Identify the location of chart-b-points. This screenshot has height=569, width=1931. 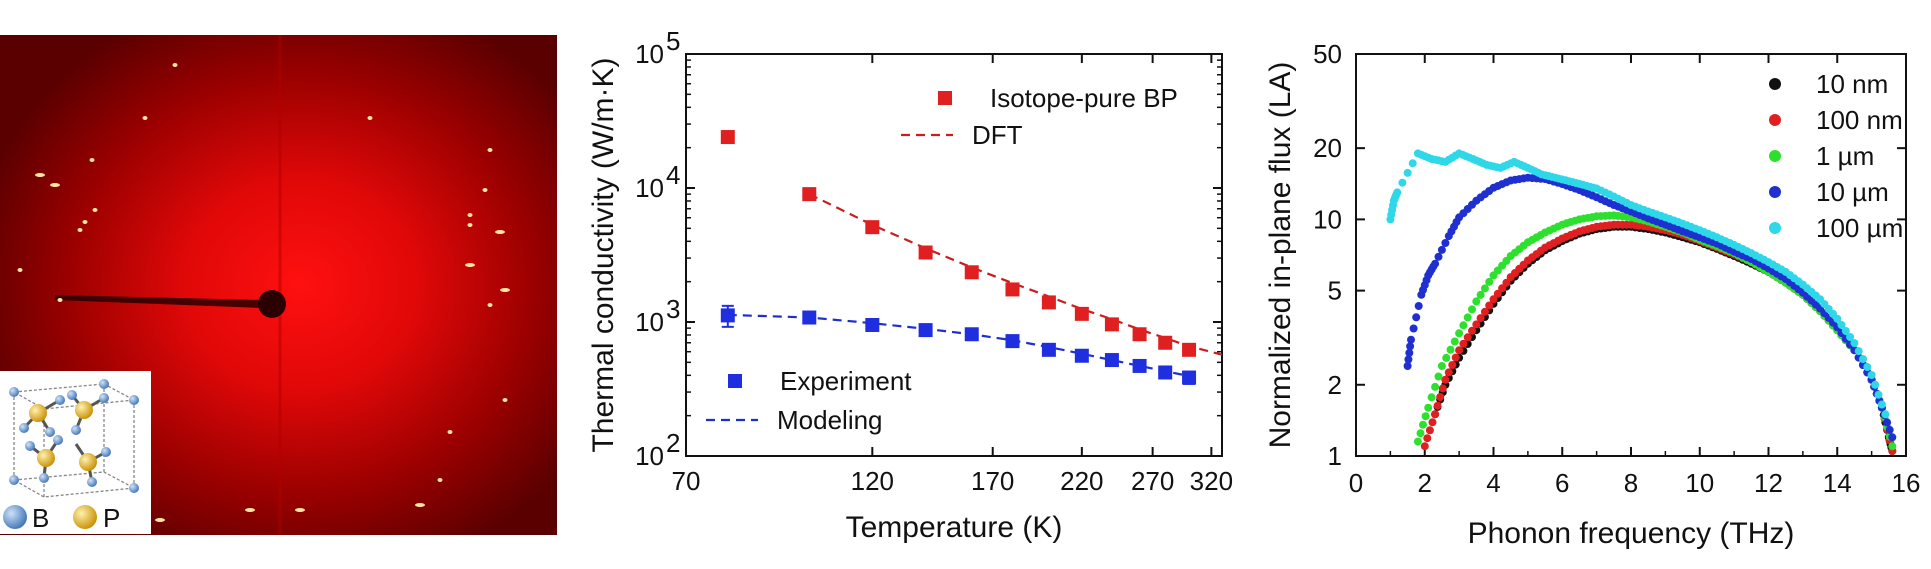
(958, 257).